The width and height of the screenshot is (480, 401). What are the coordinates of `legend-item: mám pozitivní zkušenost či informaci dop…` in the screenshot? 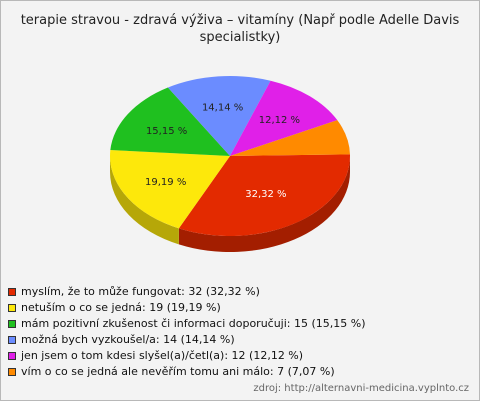 It's located at (187, 324).